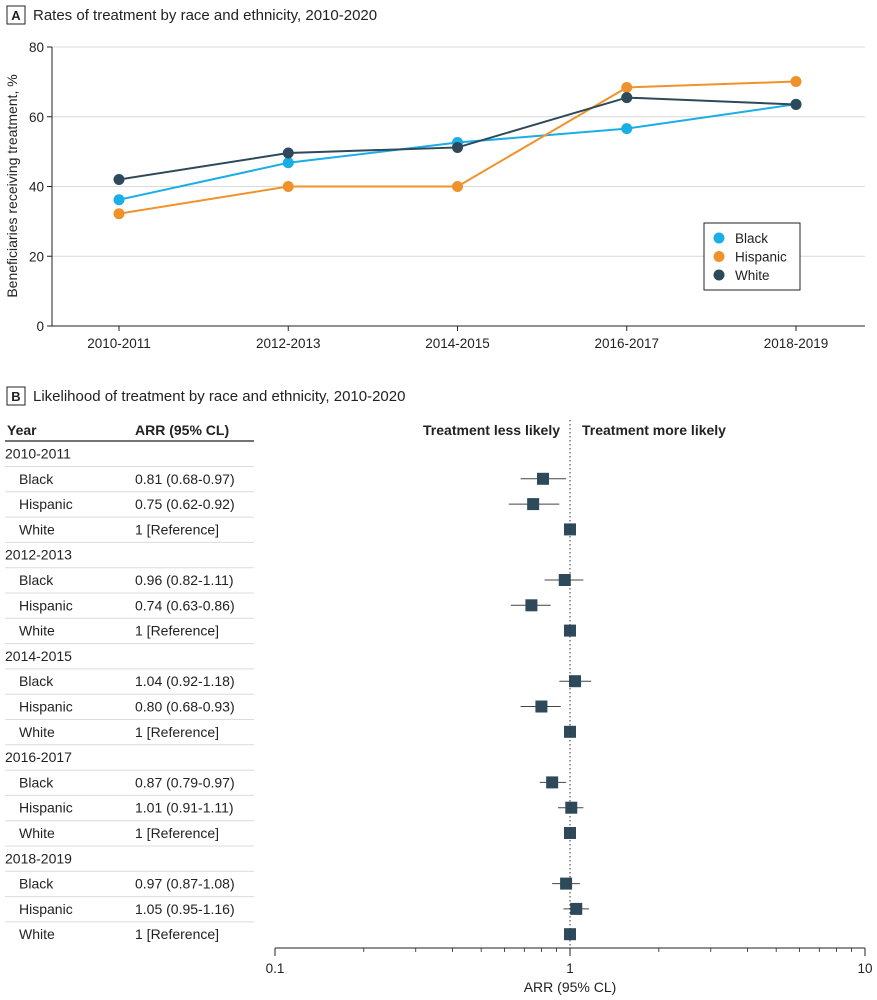 Image resolution: width=877 pixels, height=1000 pixels. What do you see at coordinates (864, 968) in the screenshot?
I see `x-tick-label: 10` at bounding box center [864, 968].